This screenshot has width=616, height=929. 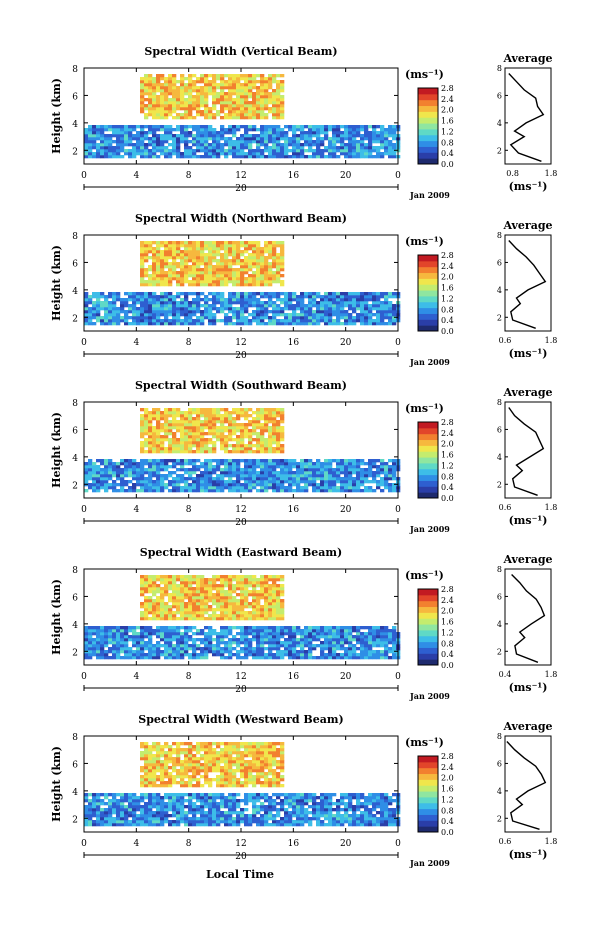 I want to click on colorbar-tick-label: 1.2, so click(x=447, y=131).